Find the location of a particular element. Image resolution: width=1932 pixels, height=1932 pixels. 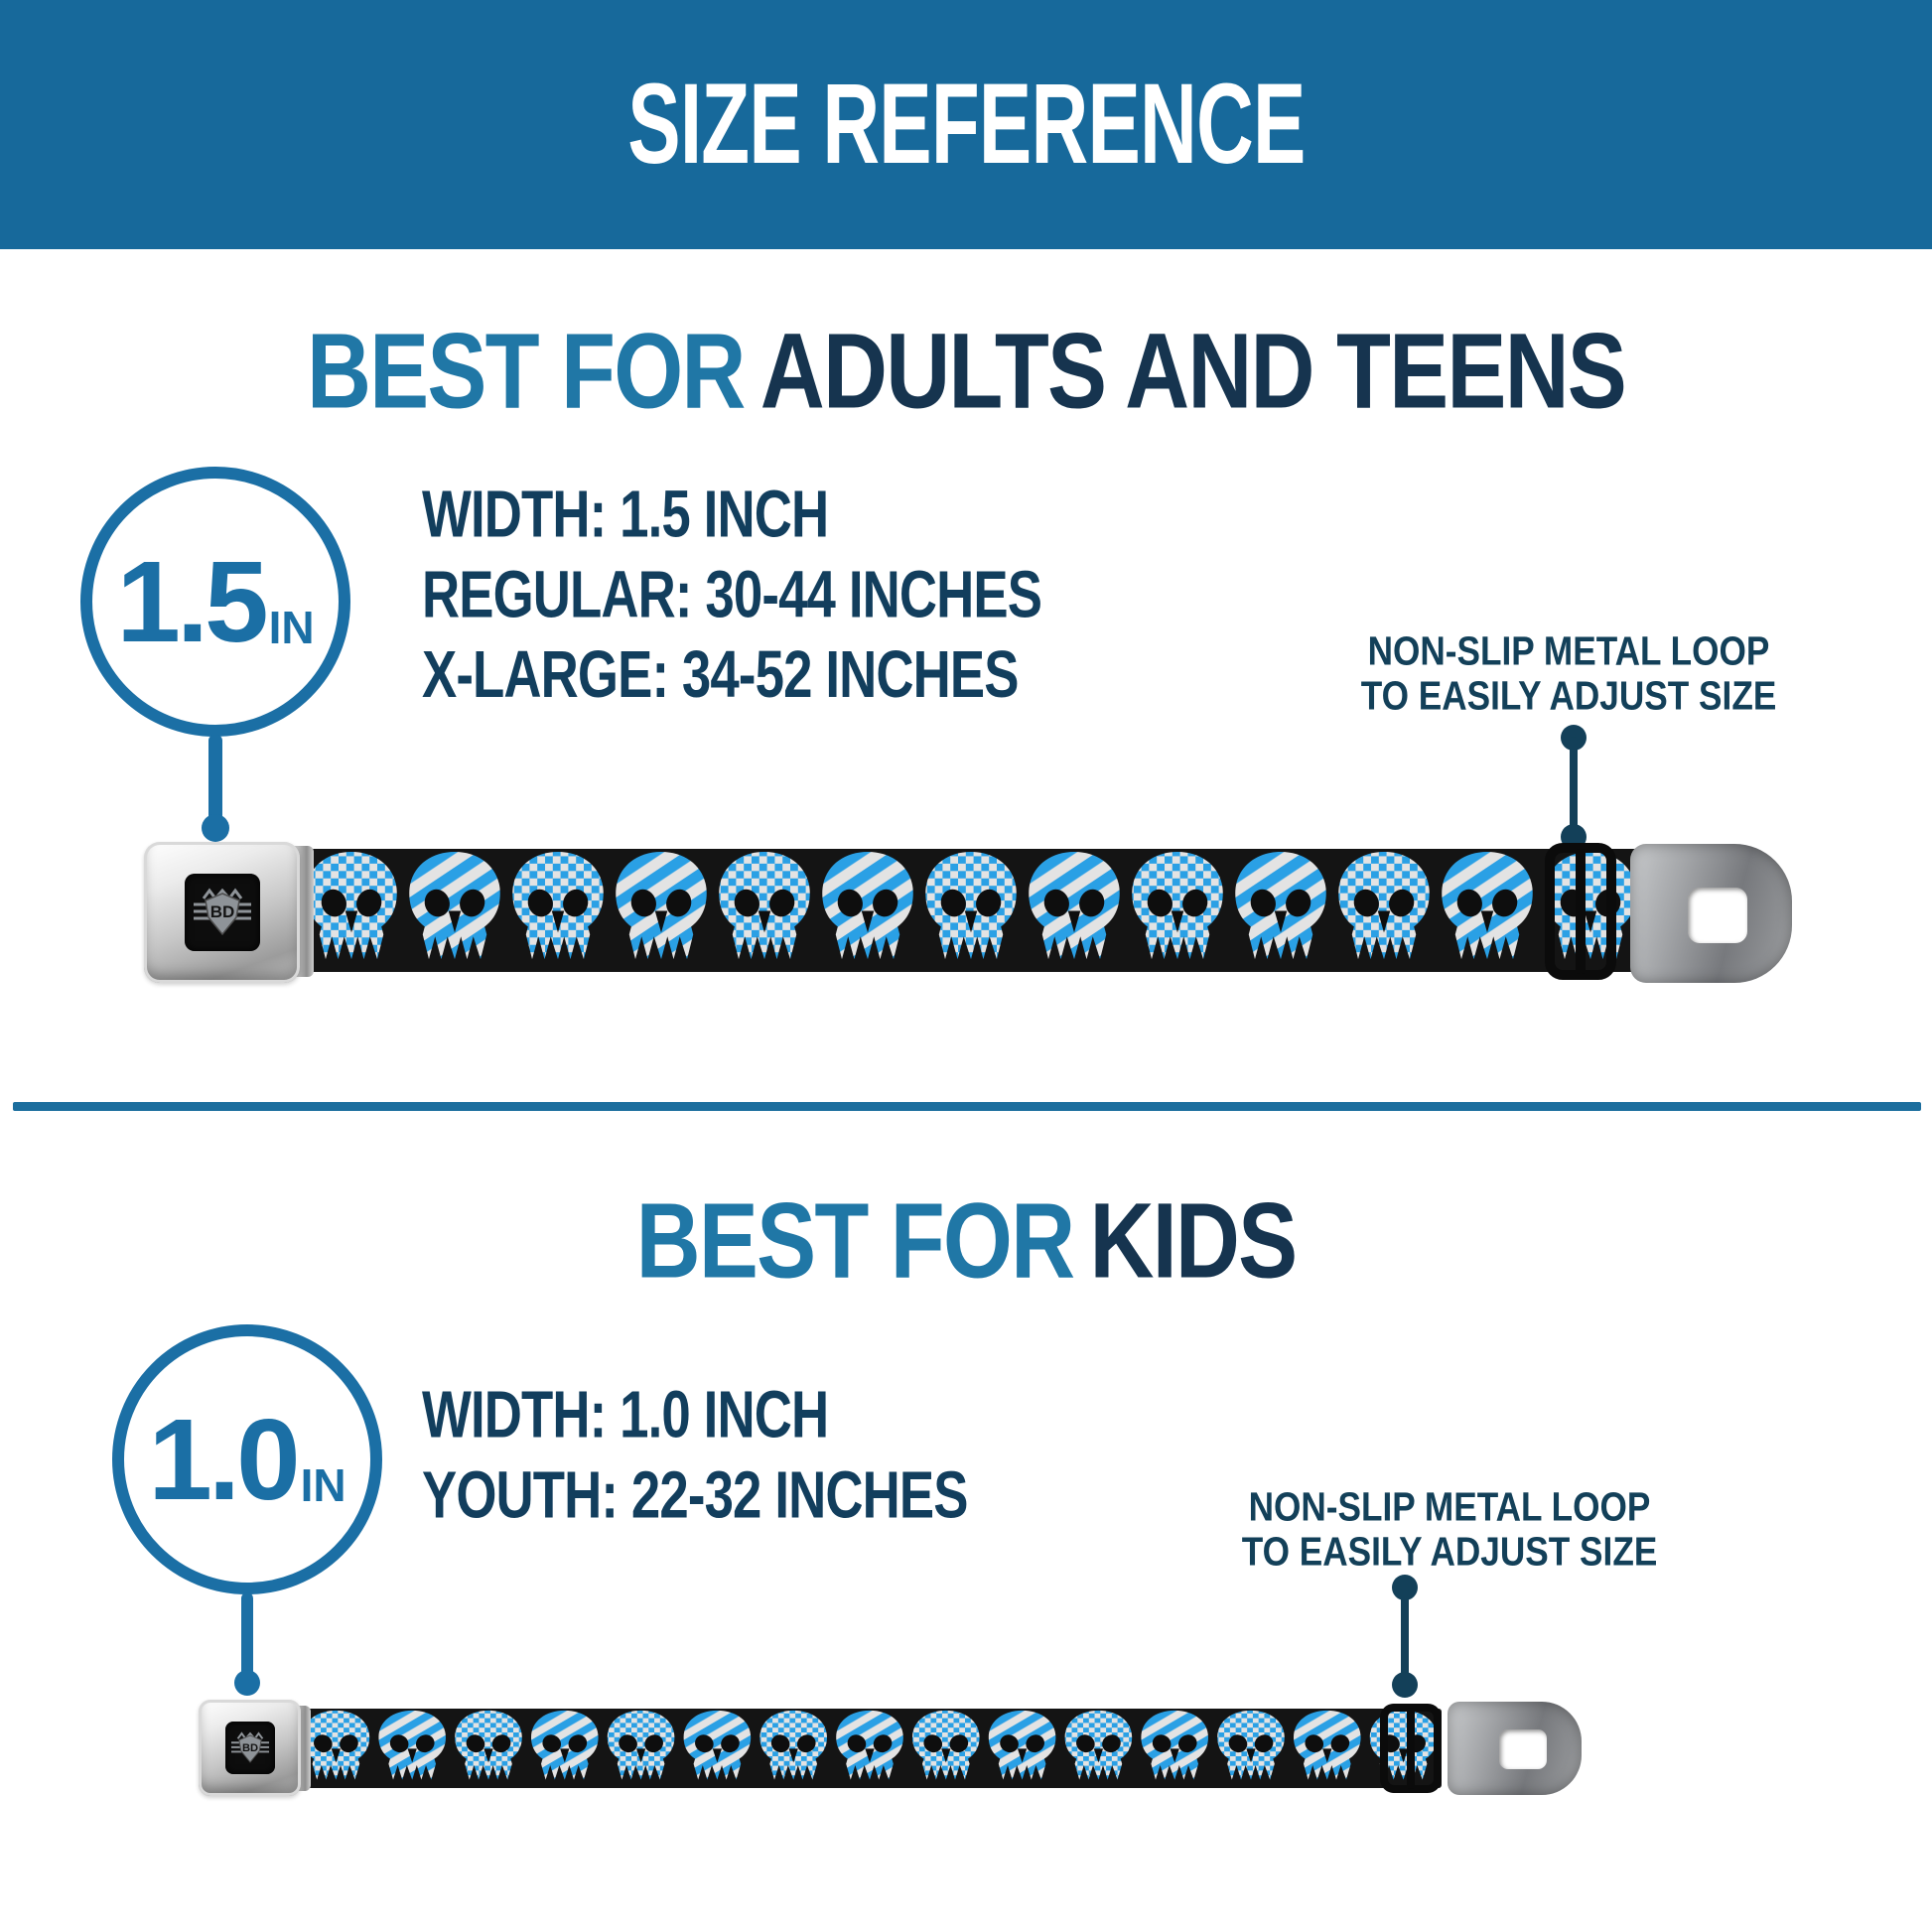

kids-spec-list: WIDTH: 1.0 INCH YOUTH: 22-32 INCHES is located at coordinates (695, 1455).